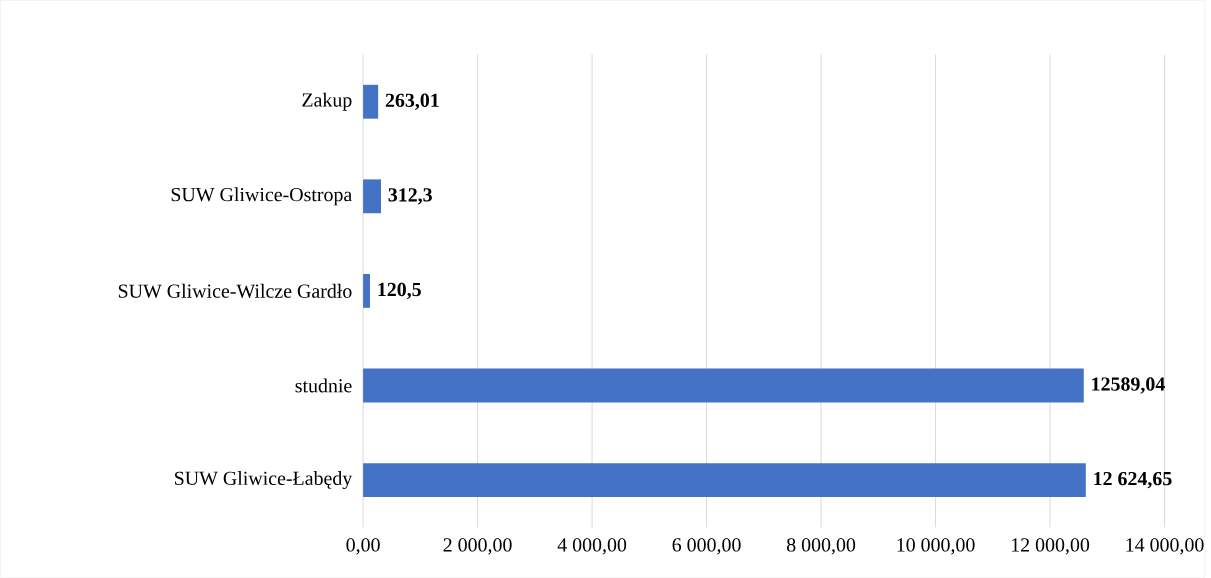 The width and height of the screenshot is (1211, 578). I want to click on x-tick-label: 8 000,00, so click(821, 546).